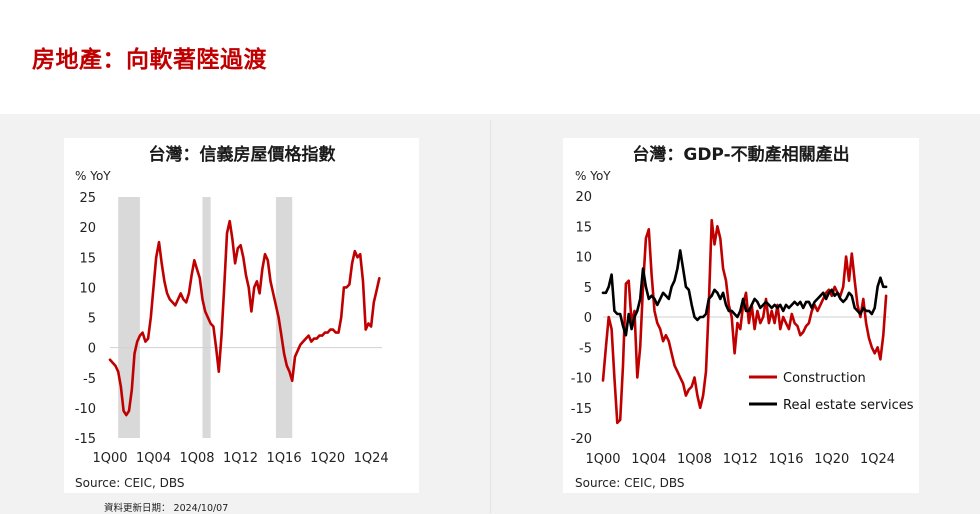  I want to click on chart-title: 台灣：GDP-不動產相關產出, so click(740, 154).